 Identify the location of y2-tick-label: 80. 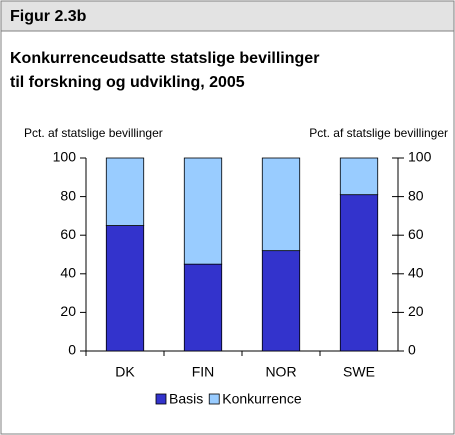
(416, 195).